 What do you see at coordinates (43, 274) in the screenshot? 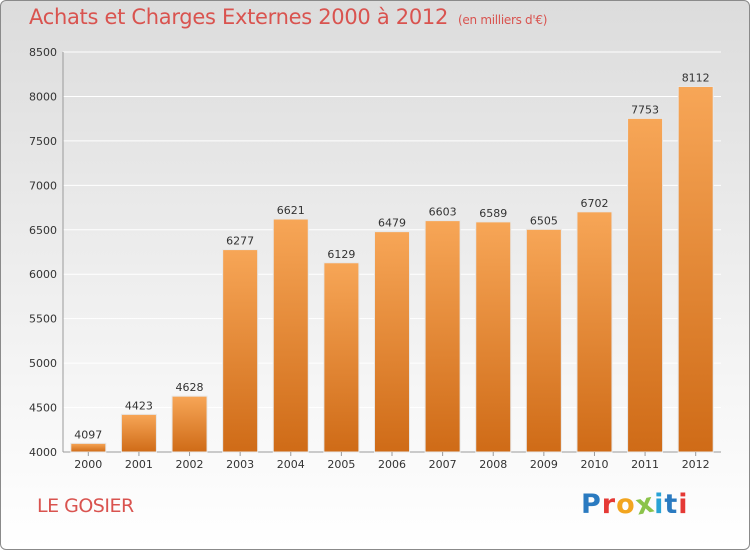
I see `y-tick-label: 6000` at bounding box center [43, 274].